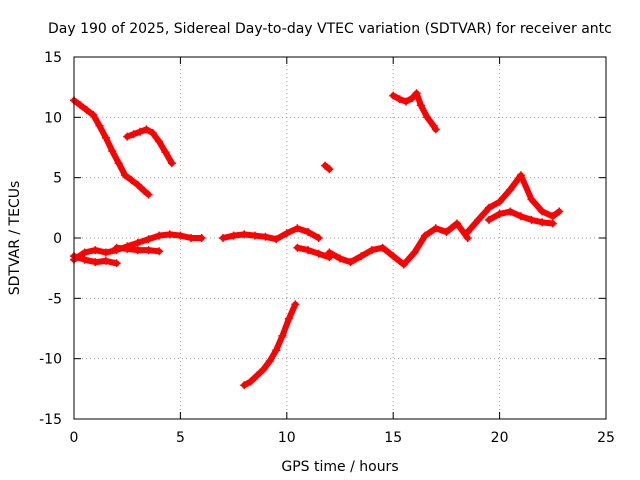 This screenshot has height=480, width=640. What do you see at coordinates (55, 299) in the screenshot?
I see `y-tick-label: -5` at bounding box center [55, 299].